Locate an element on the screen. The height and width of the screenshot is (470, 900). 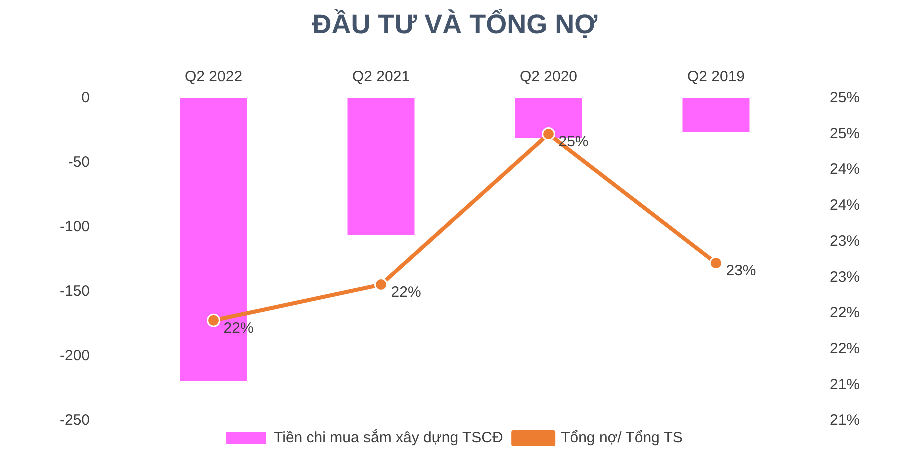
y-tick-label: -250 is located at coordinates (75, 421).